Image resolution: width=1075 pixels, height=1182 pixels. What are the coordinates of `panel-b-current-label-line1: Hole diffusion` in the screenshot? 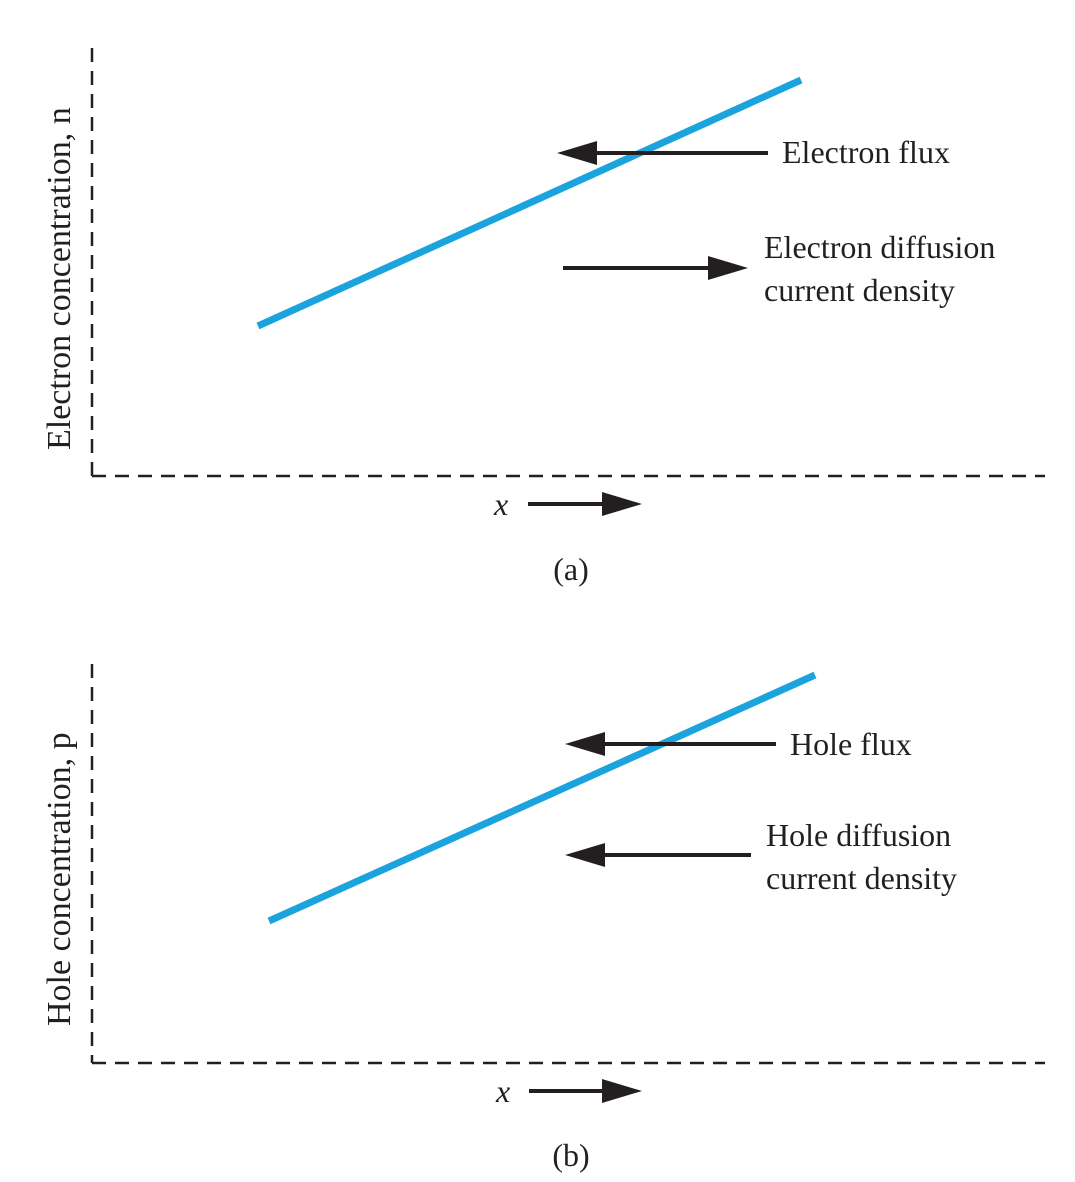 It's located at (858, 835).